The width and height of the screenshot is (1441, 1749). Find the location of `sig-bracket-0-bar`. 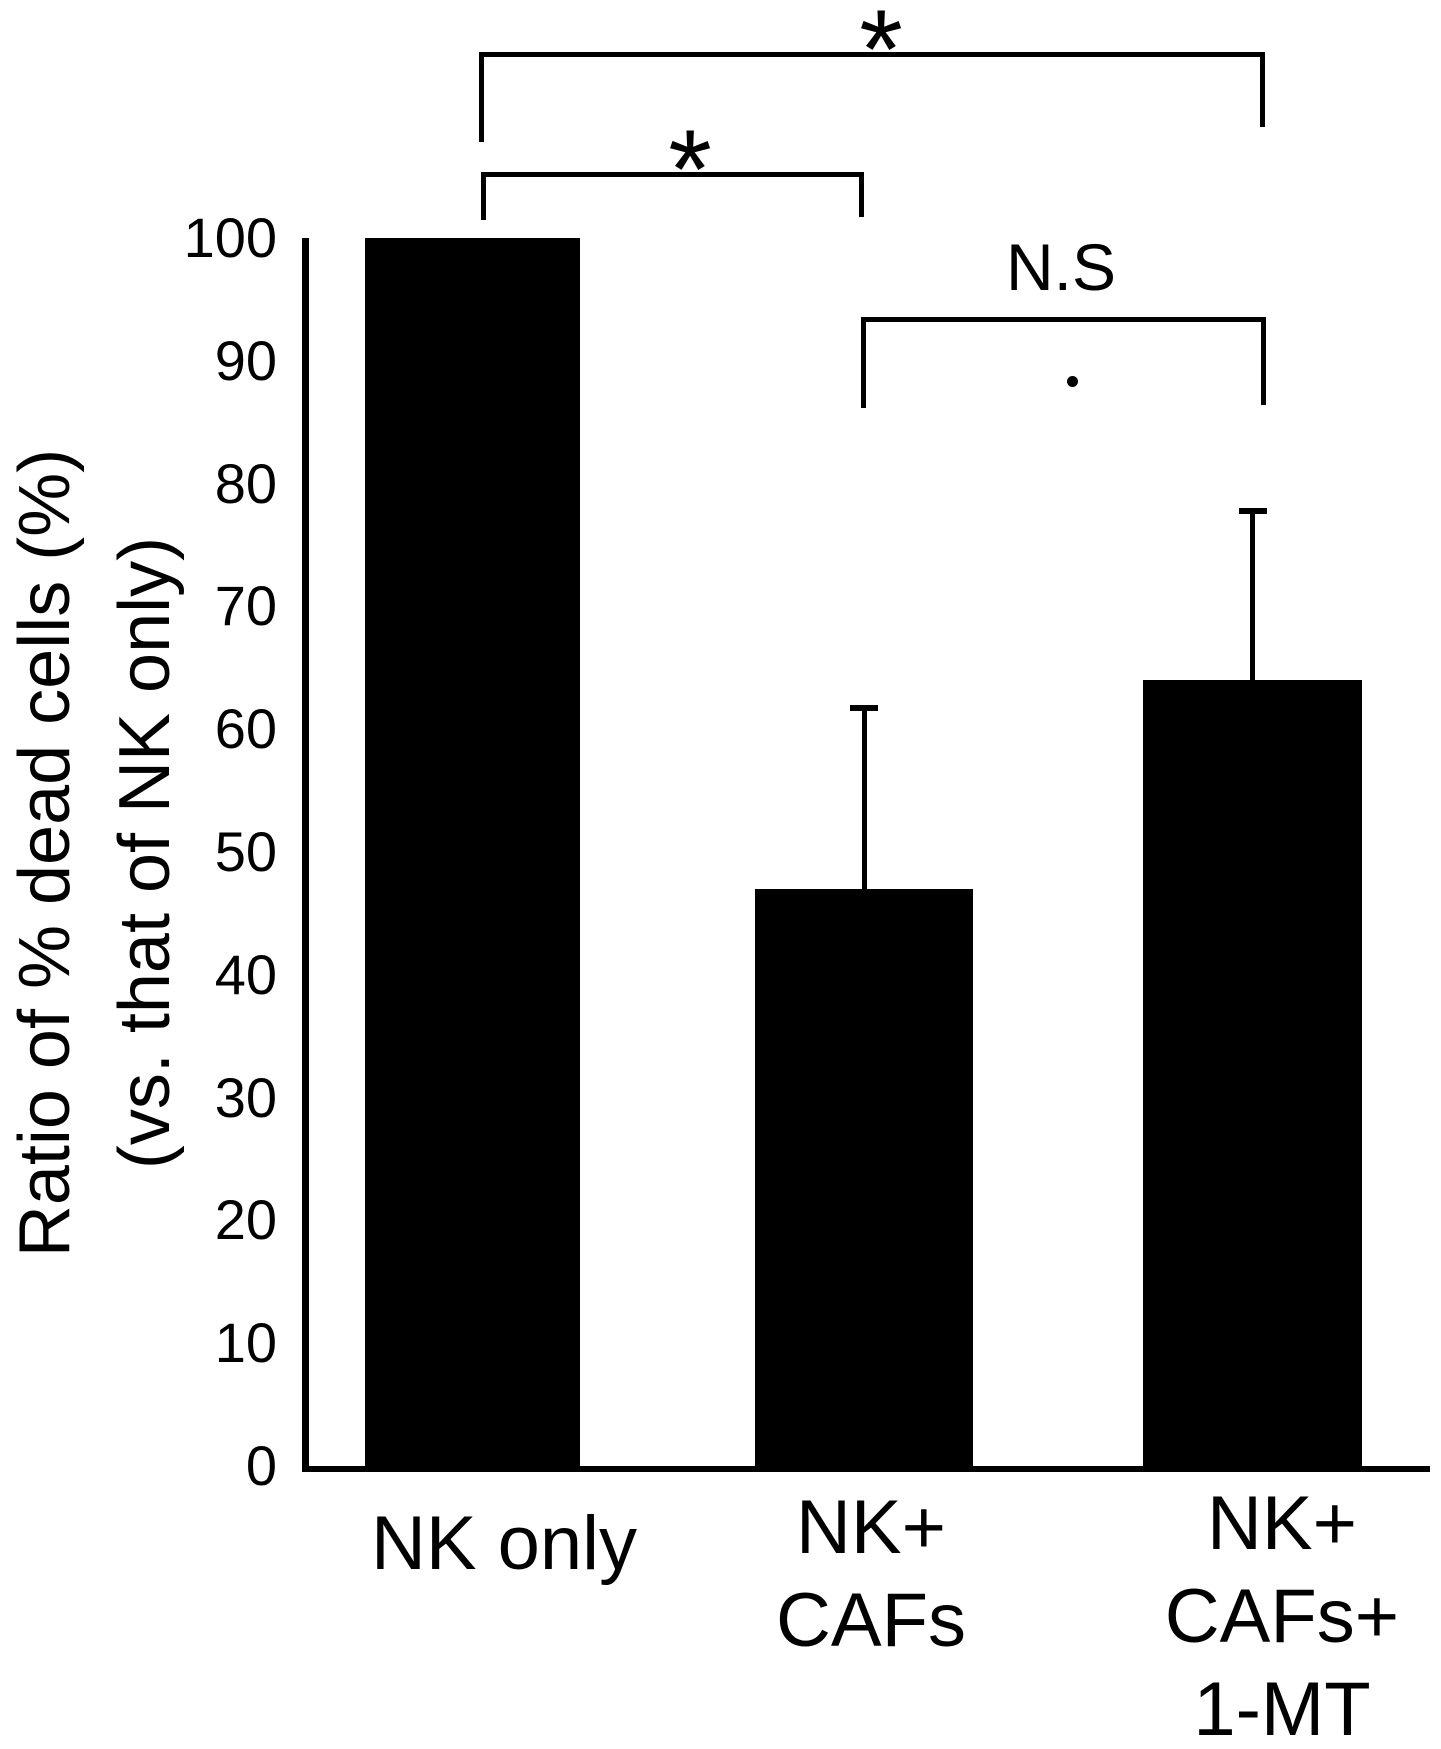

sig-bracket-0-bar is located at coordinates (872, 54).